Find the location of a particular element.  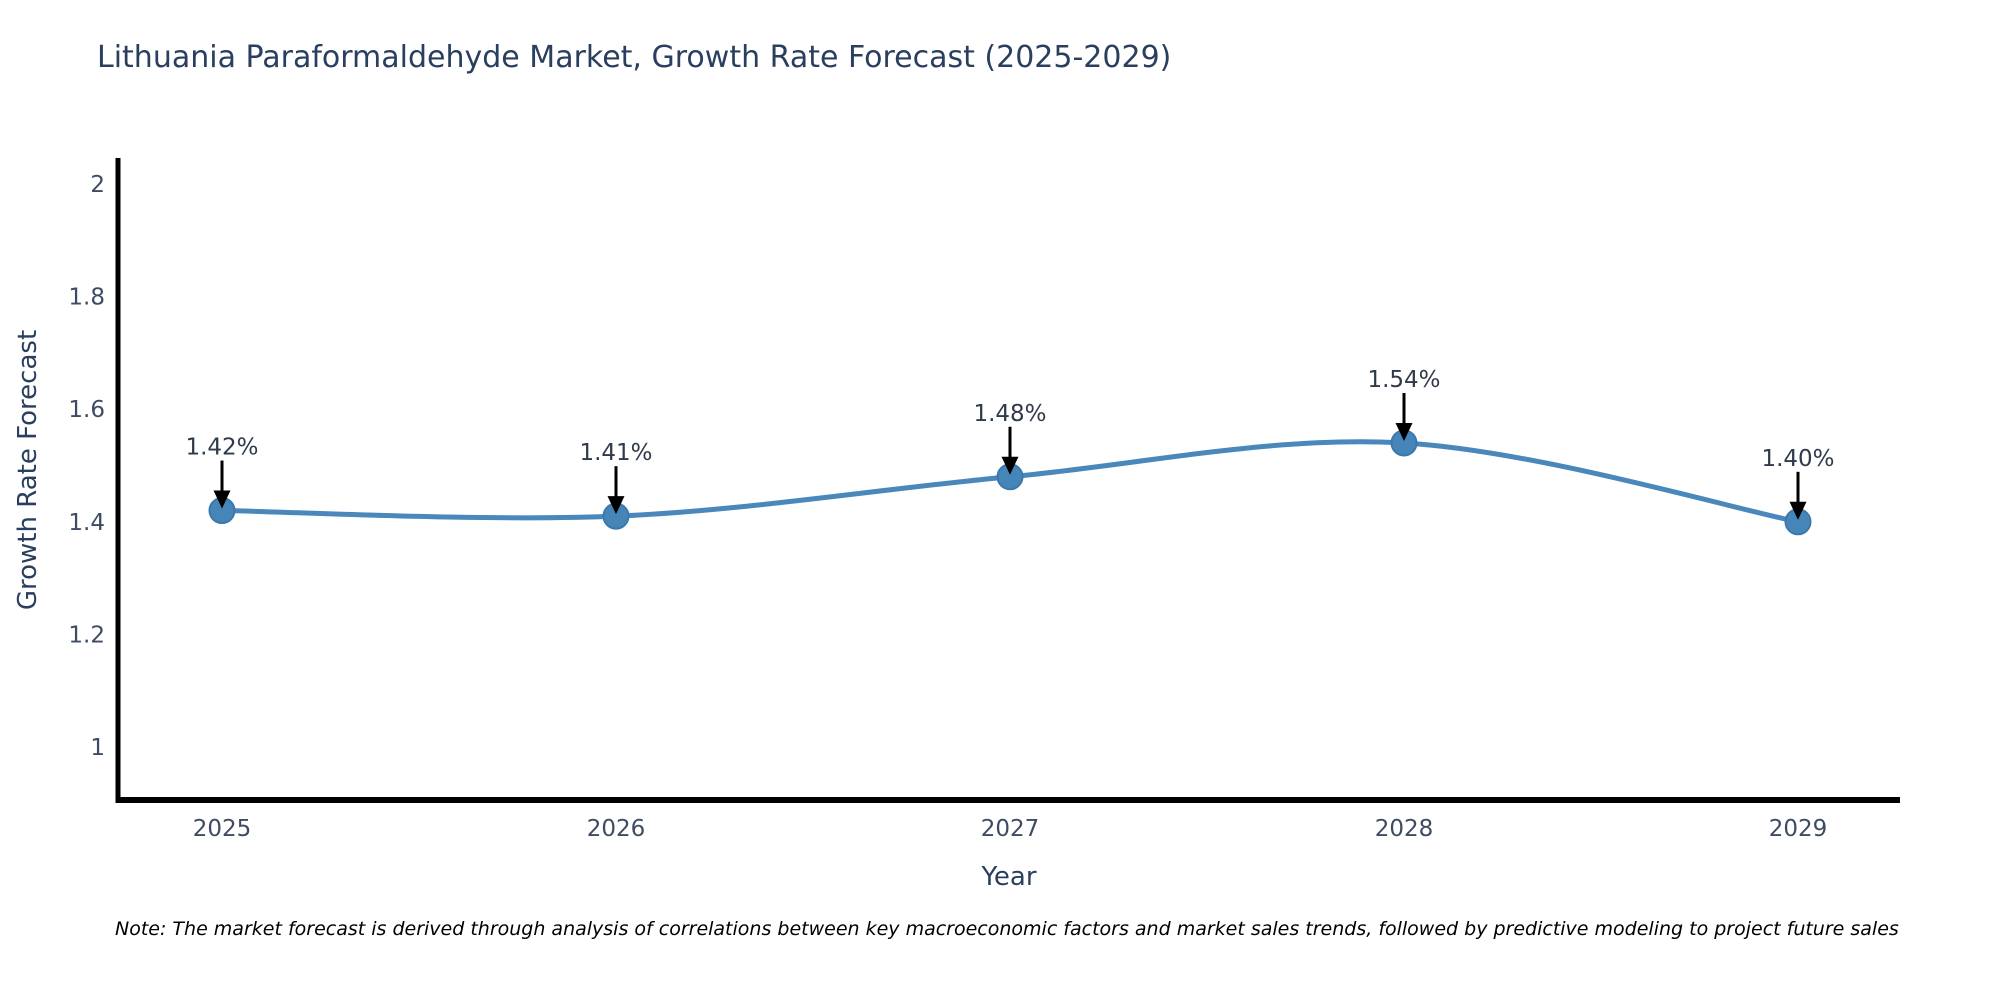

data-point-label: 1.40% is located at coordinates (1797, 459).